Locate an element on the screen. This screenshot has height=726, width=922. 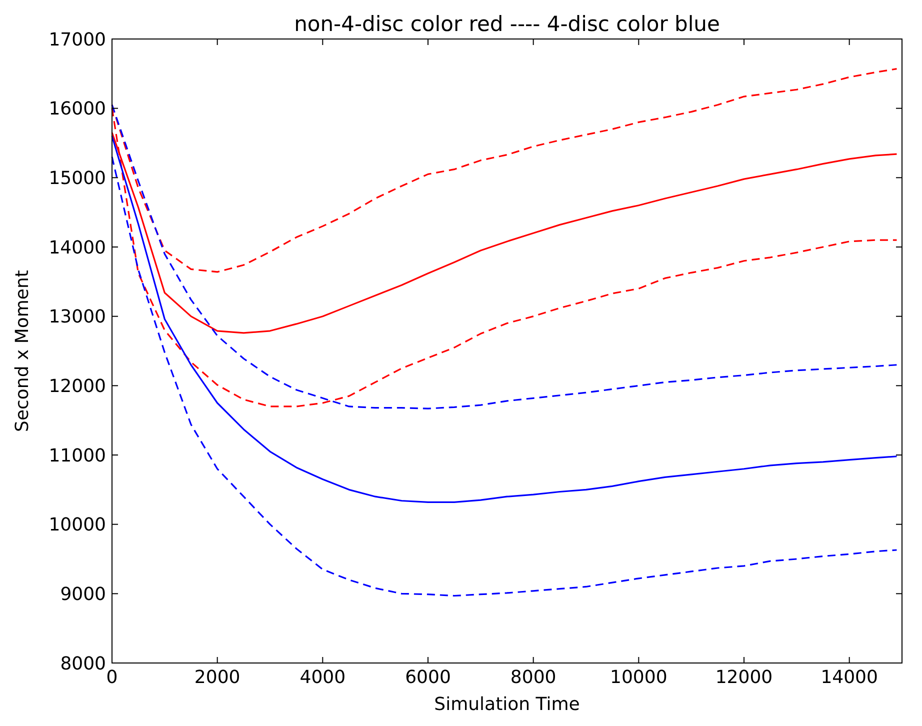
y-tick-label: 15000 is located at coordinates (77, 178).